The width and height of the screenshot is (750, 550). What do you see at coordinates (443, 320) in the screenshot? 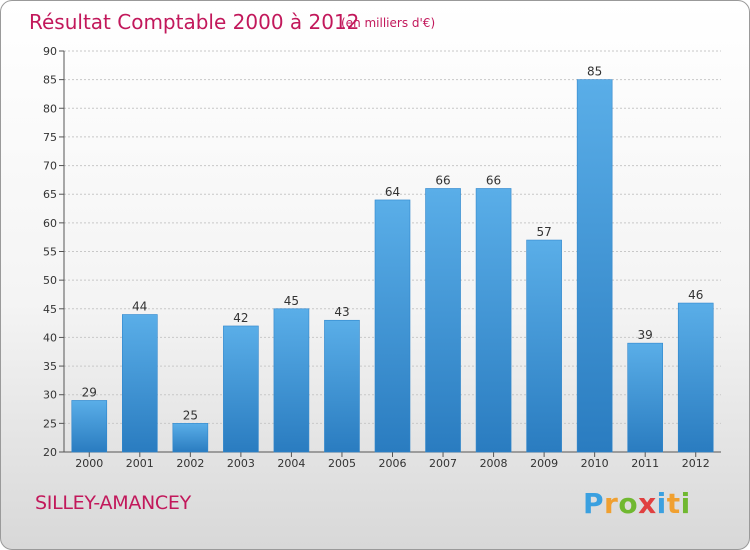
I see `bar-2007` at bounding box center [443, 320].